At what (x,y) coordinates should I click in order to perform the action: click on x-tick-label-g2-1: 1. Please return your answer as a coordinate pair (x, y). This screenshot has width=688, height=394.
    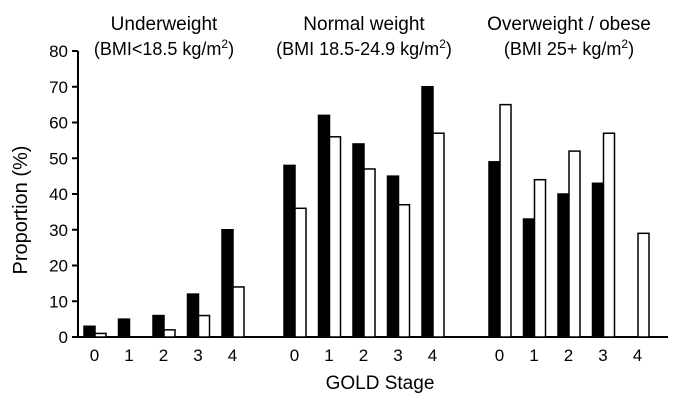
    Looking at the image, I should click on (533, 355).